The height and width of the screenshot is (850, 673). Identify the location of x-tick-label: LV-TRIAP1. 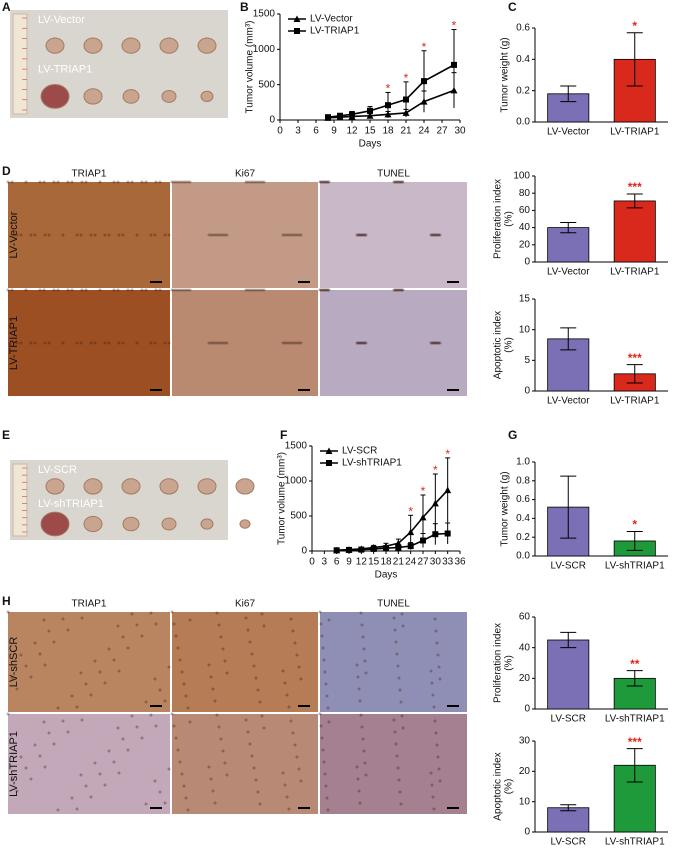
(635, 272).